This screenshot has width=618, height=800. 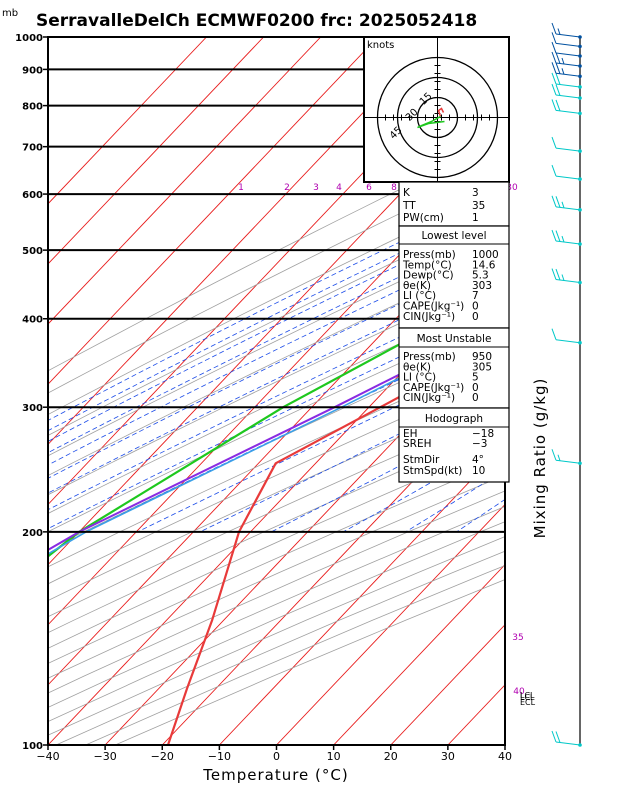 I want to click on index-value: 10, so click(x=478, y=471).